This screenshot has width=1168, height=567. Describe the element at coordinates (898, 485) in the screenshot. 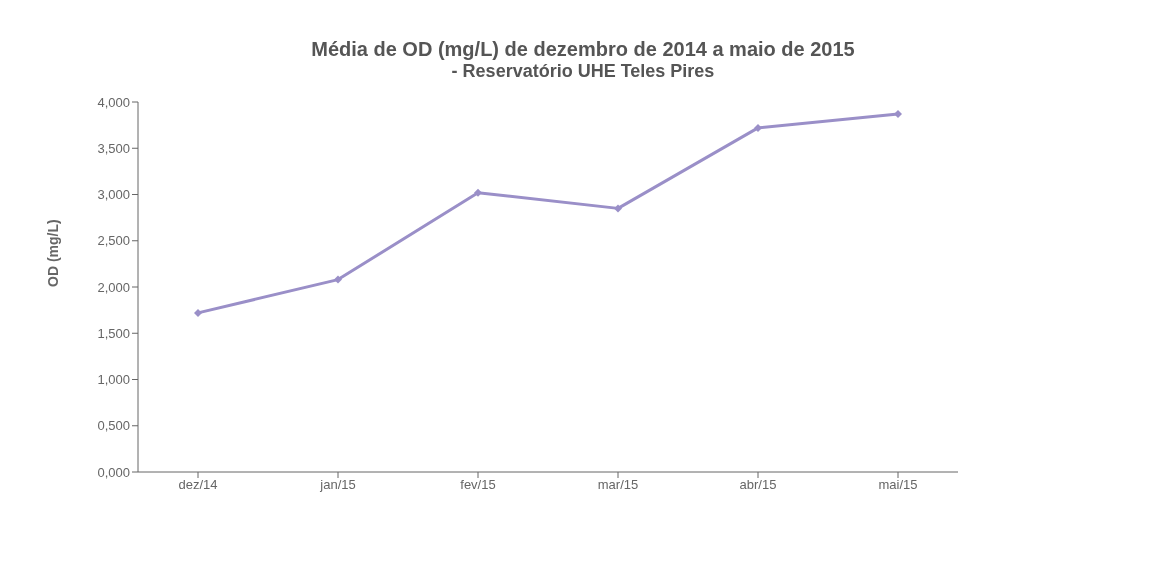

I see `x-tick-label: mai/15` at that location.